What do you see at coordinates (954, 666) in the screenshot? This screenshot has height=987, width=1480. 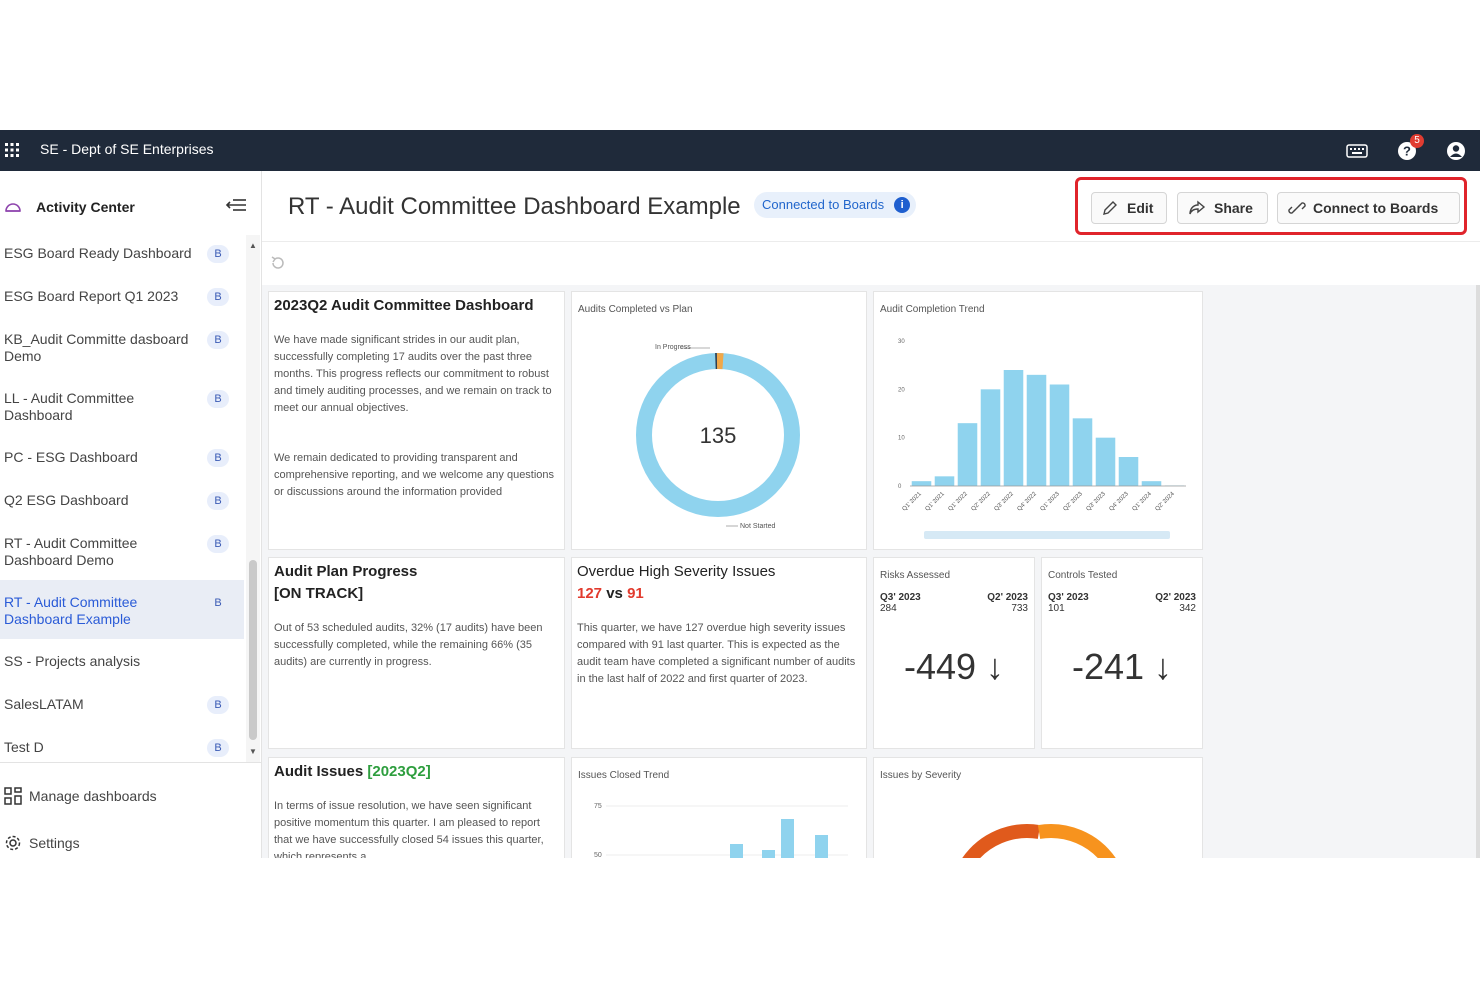 I see `risks-delta: -449 ↓` at bounding box center [954, 666].